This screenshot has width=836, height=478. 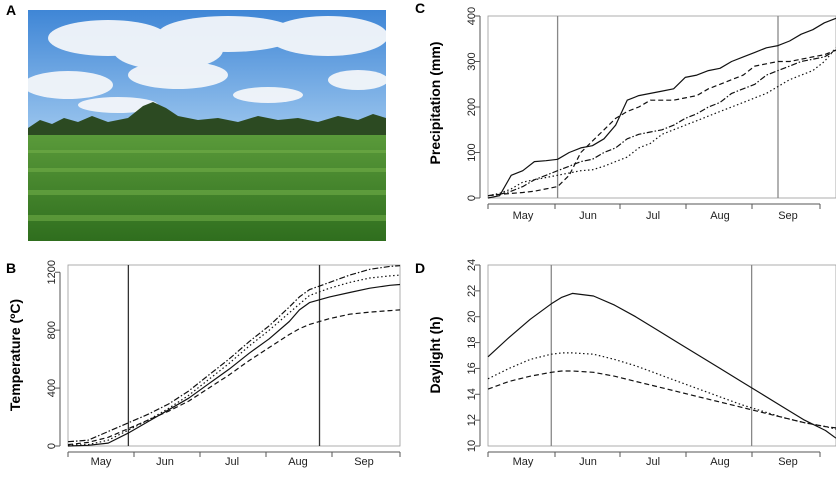 I want to click on chart-b-ylabel: Temperature (ºC), so click(x=15, y=355).